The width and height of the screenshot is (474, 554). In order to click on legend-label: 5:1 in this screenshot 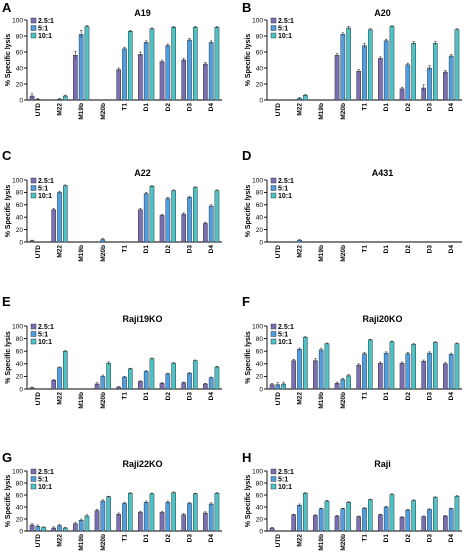, I will do `click(43, 28)`.